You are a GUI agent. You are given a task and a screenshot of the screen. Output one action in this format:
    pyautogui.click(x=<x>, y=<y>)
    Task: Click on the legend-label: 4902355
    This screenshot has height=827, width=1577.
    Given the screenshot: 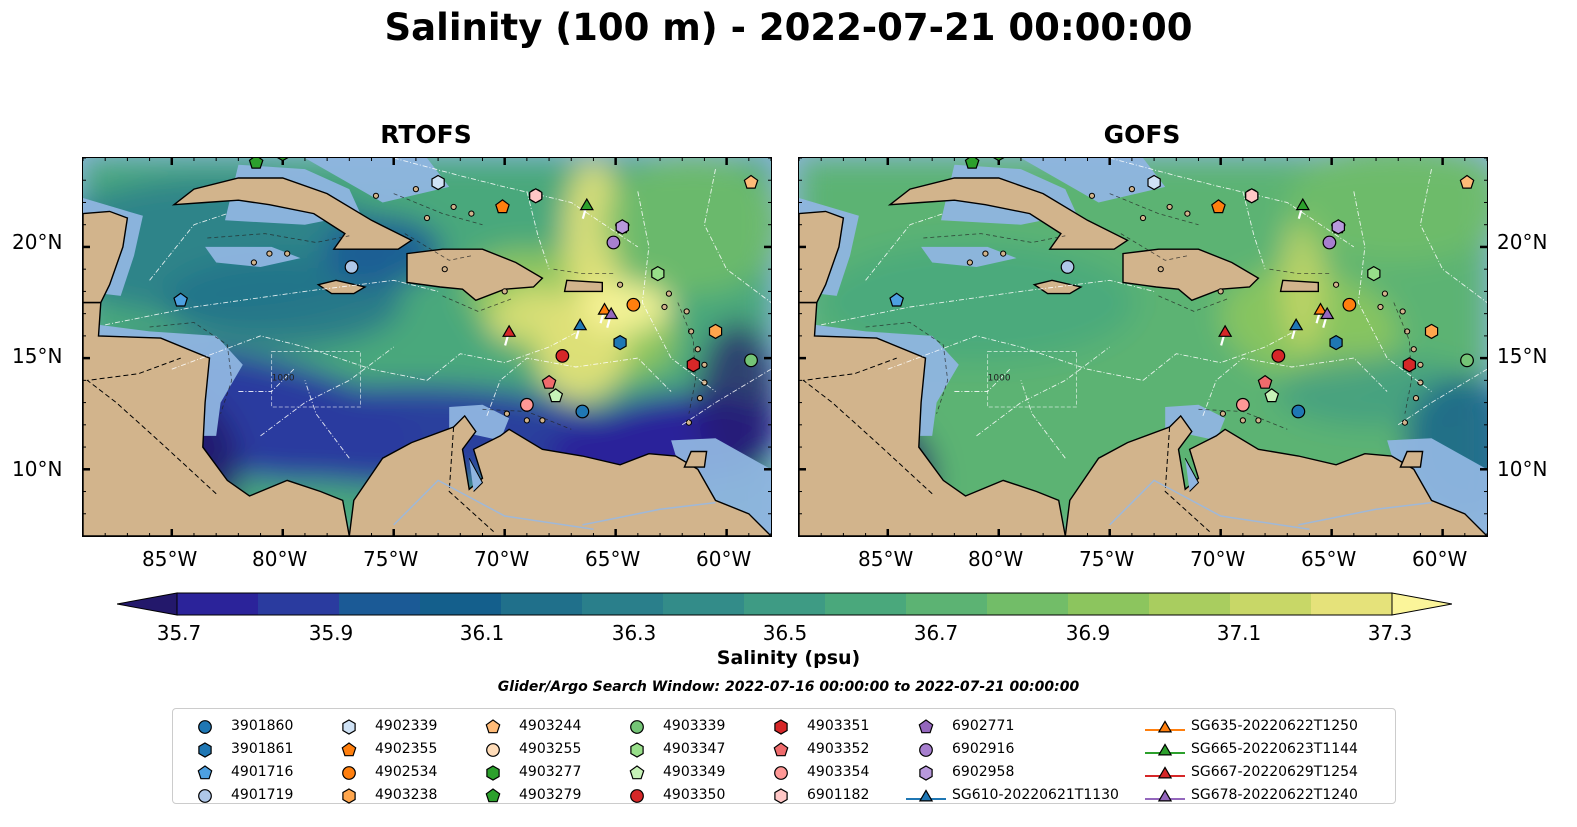 What is the action you would take?
    pyautogui.click(x=406, y=749)
    